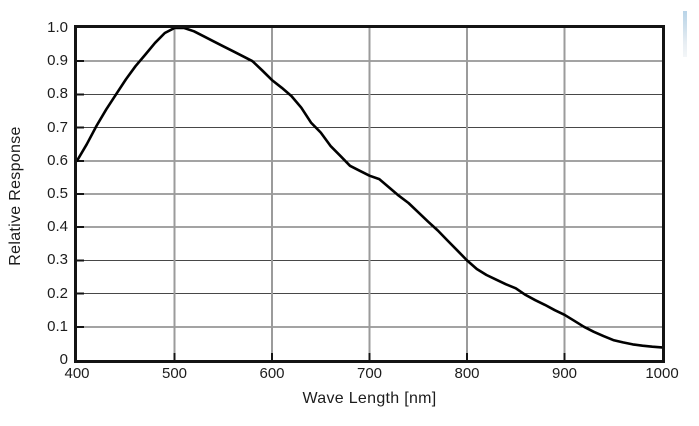  What do you see at coordinates (57, 127) in the screenshot?
I see `y-tick-label: 0.7` at bounding box center [57, 127].